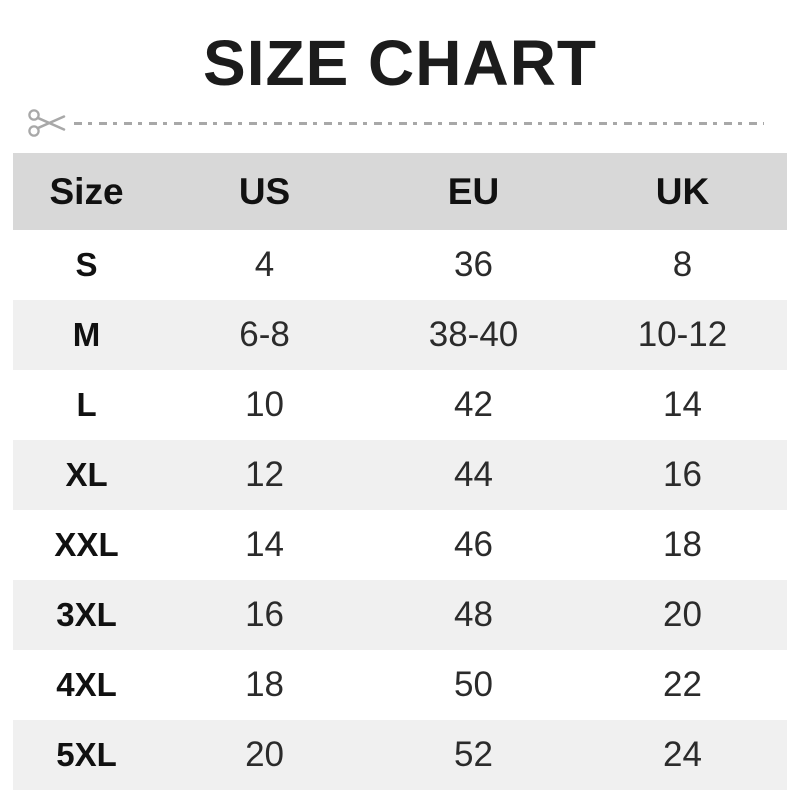 This screenshot has height=800, width=800. What do you see at coordinates (419, 123) in the screenshot?
I see `cut-dashed-line` at bounding box center [419, 123].